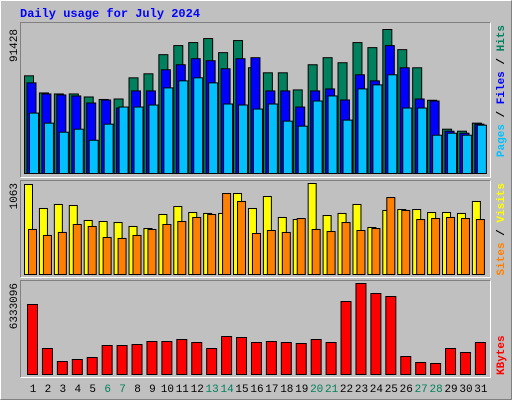 The width and height of the screenshot is (512, 400). What do you see at coordinates (436, 390) in the screenshot?
I see `x-tick-label: 28` at bounding box center [436, 390].